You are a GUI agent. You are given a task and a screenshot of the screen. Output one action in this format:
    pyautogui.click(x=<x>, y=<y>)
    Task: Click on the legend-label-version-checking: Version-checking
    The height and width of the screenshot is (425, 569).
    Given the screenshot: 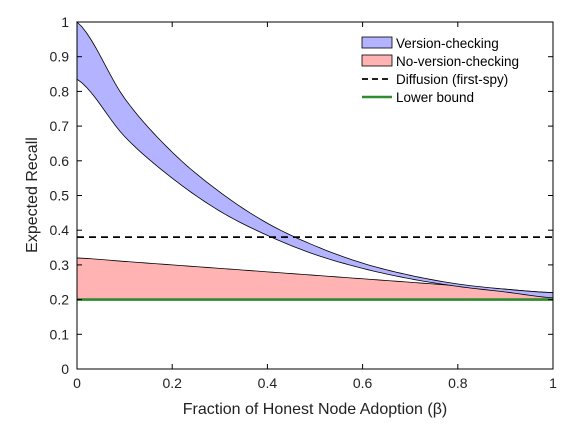 What is the action you would take?
    pyautogui.click(x=447, y=43)
    